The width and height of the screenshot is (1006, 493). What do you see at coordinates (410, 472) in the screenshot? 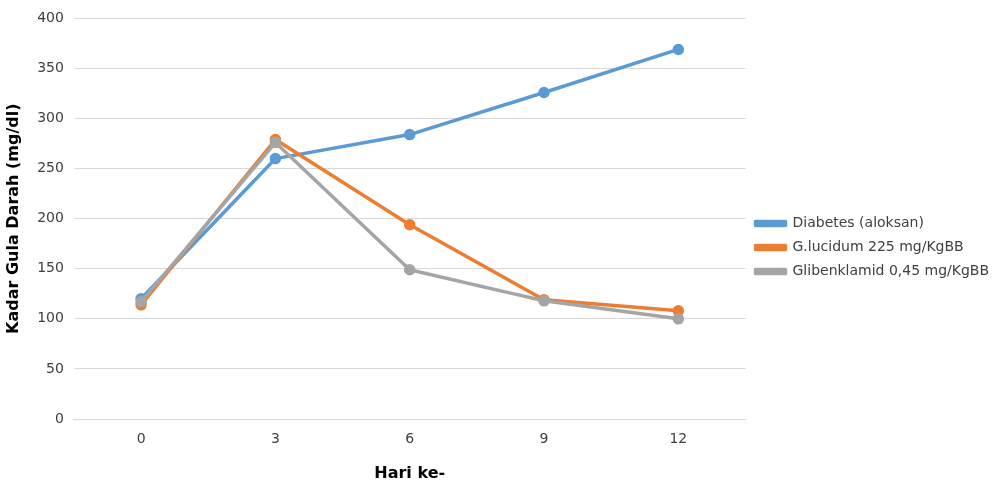
I see `x-axis-title: Hari ke-` at bounding box center [410, 472].